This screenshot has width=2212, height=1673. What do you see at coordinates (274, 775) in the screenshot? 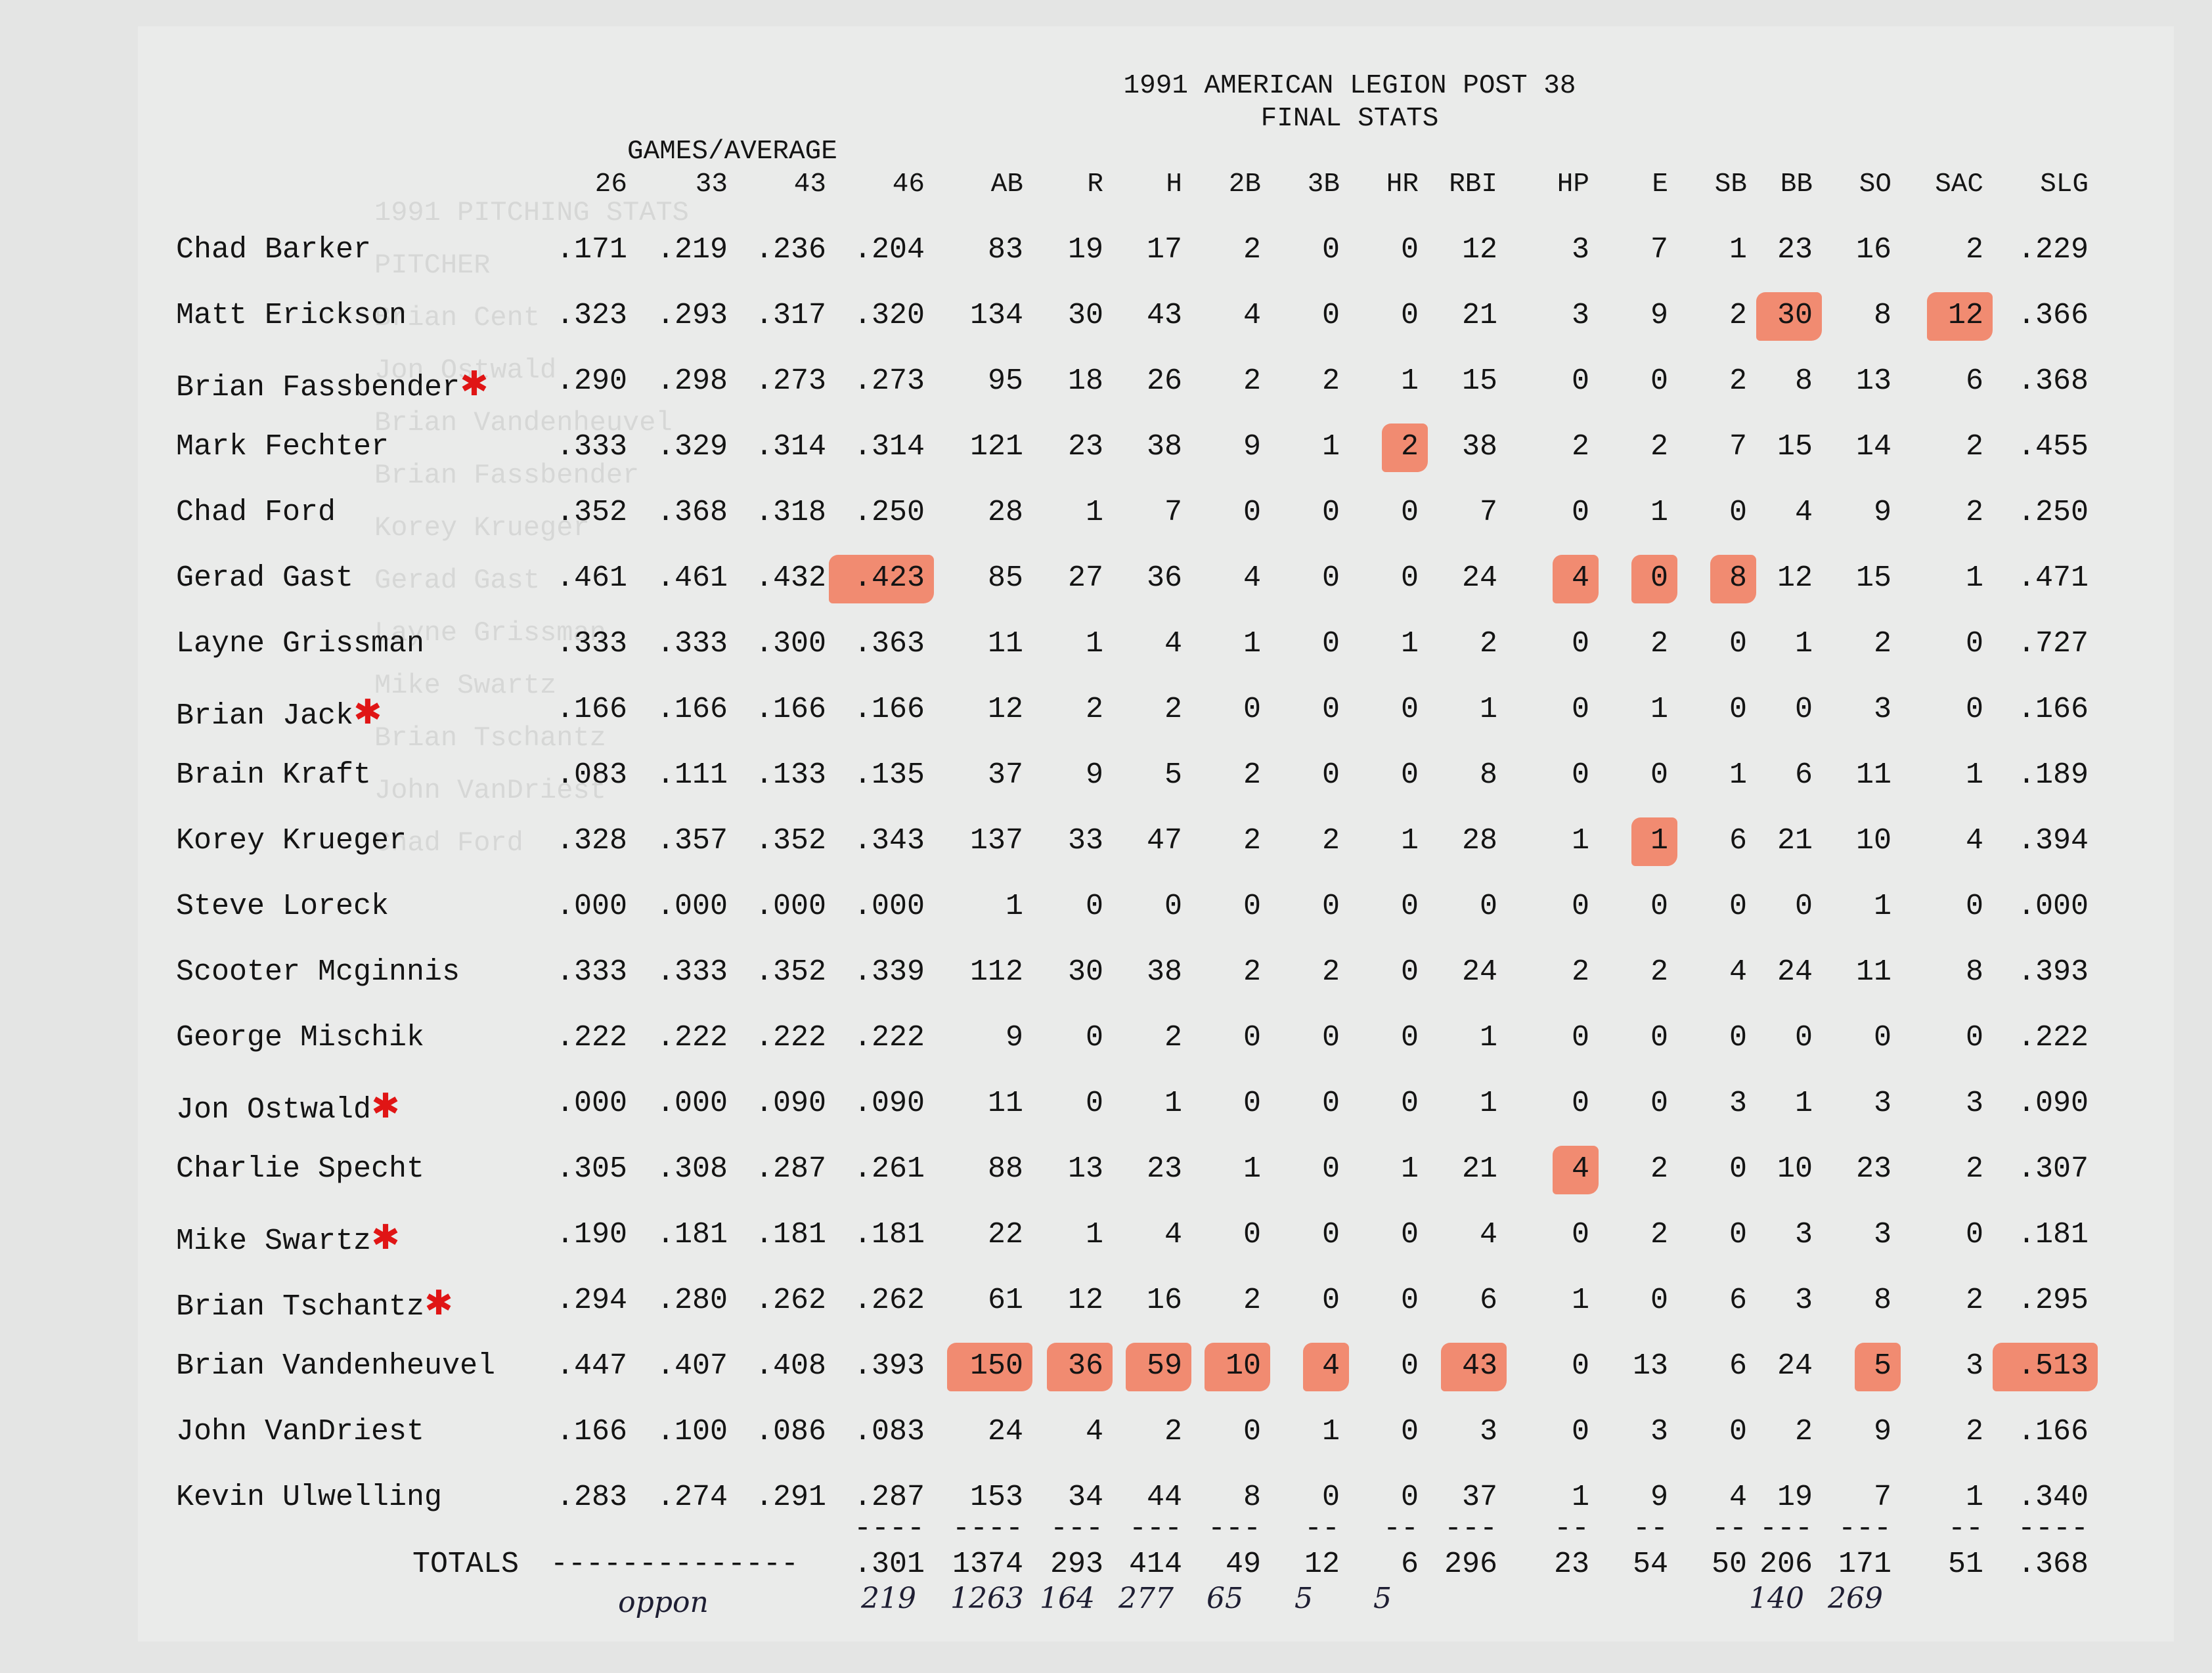
I see `player-name: Brain Kraft` at bounding box center [274, 775].